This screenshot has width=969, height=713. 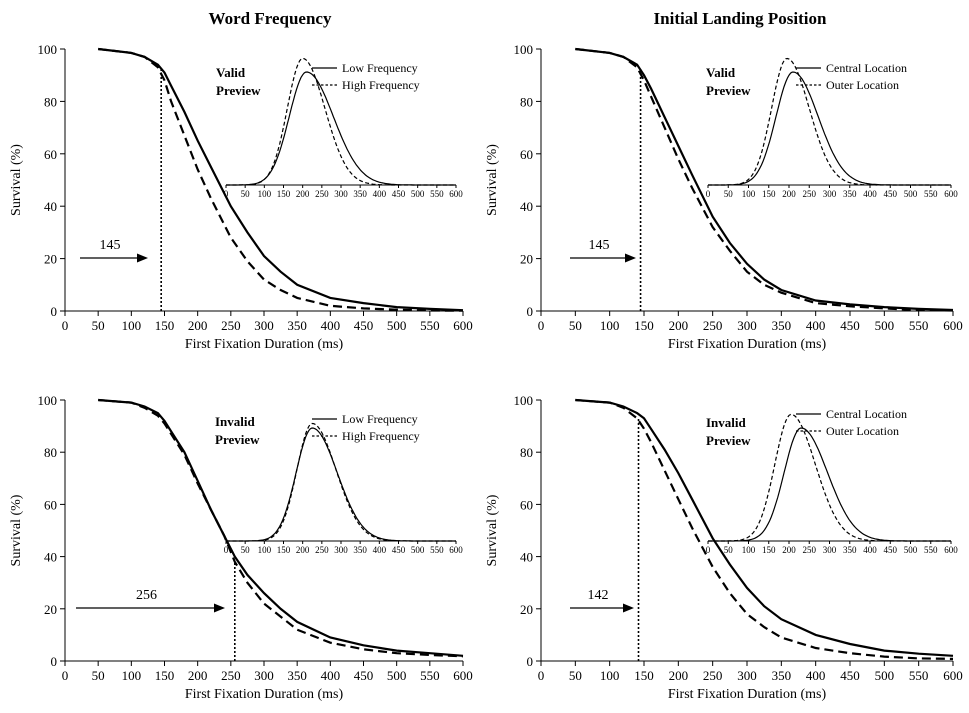 I want to click on x-tick-label: 250, so click(x=231, y=675).